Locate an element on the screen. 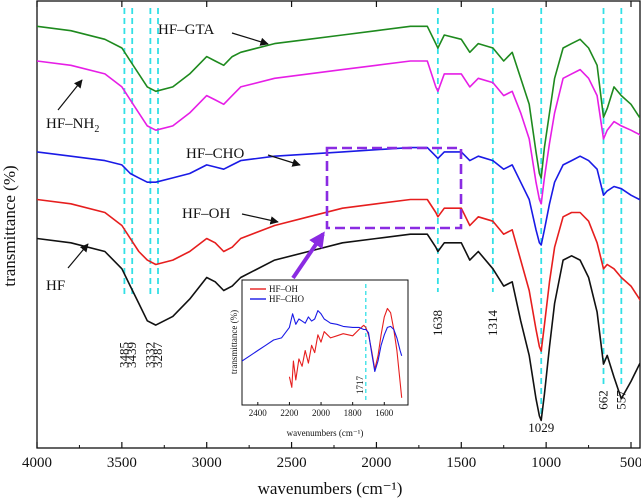 This screenshot has height=499, width=641. y-axis-title: transmittance (%) is located at coordinates (9, 225).